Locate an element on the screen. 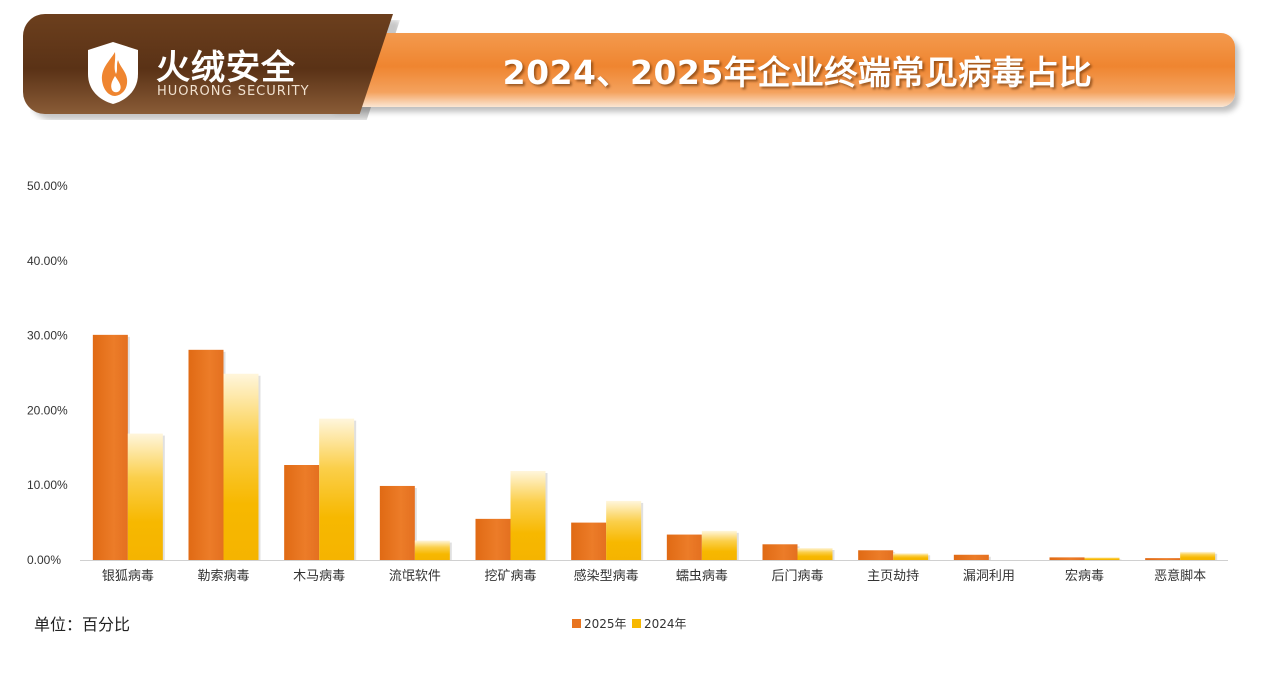 Image resolution: width=1265 pixels, height=683 pixels. y-tick-label: 50.00% is located at coordinates (47, 186).